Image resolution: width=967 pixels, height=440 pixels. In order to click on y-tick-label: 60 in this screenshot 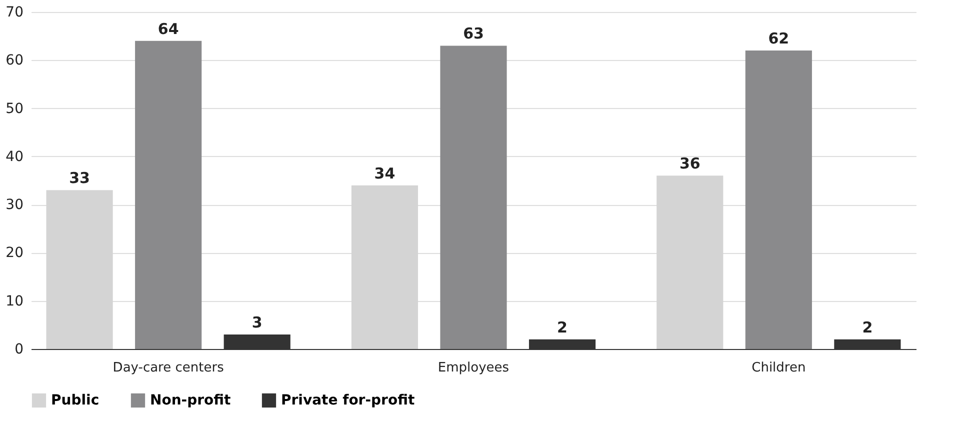, I will do `click(15, 60)`.